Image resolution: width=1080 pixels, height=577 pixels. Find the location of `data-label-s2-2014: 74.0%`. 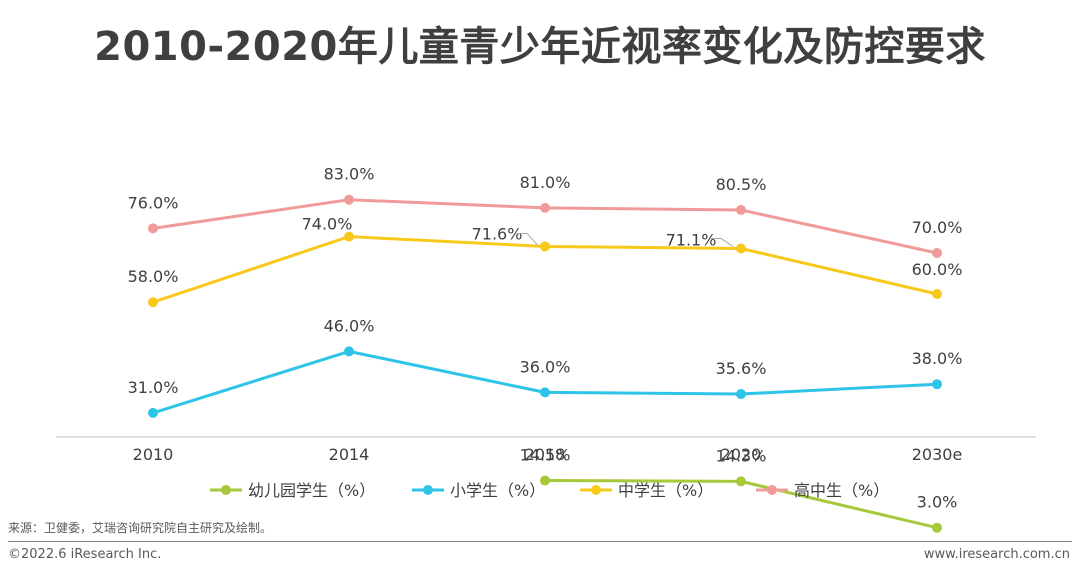

data-label-s2-2014: 74.0% is located at coordinates (327, 224).